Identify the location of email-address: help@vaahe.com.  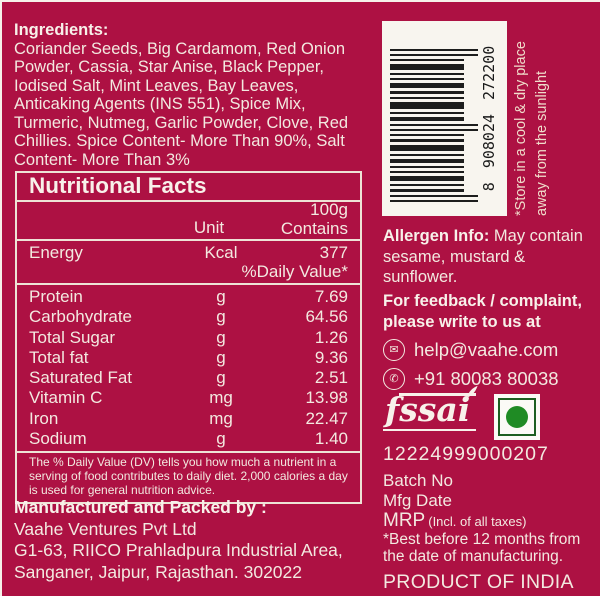
(486, 349).